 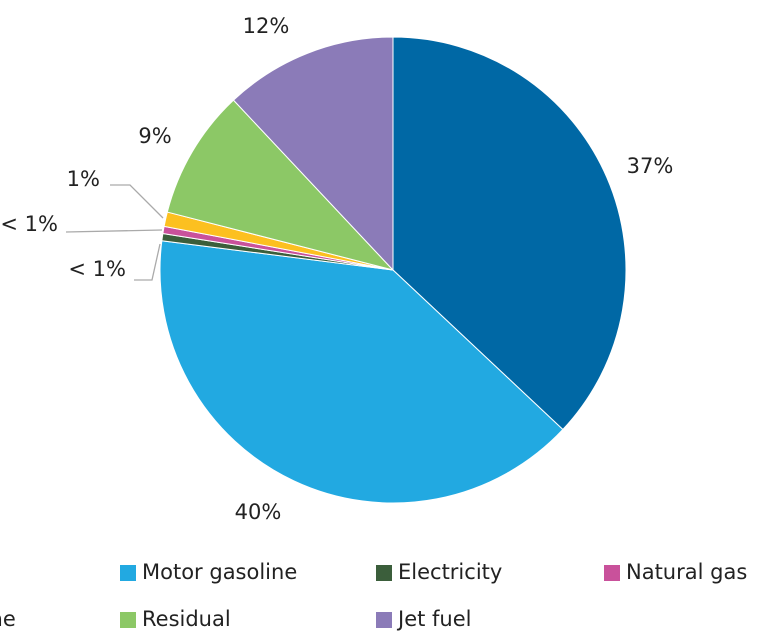 What do you see at coordinates (154, 136) in the screenshot?
I see `data-label: 9%` at bounding box center [154, 136].